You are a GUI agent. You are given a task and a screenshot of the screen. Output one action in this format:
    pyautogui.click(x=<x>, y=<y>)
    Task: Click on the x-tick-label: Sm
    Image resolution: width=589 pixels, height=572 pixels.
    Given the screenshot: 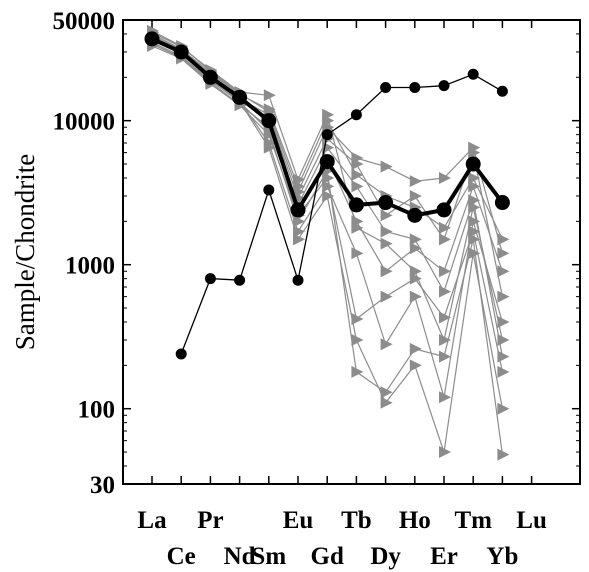 What is the action you would take?
    pyautogui.click(x=268, y=556)
    